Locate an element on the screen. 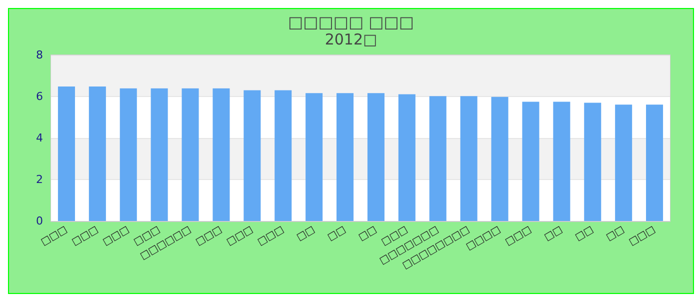 The height and width of the screenshot is (300, 700). y-tick-label: 8 is located at coordinates (39, 55).